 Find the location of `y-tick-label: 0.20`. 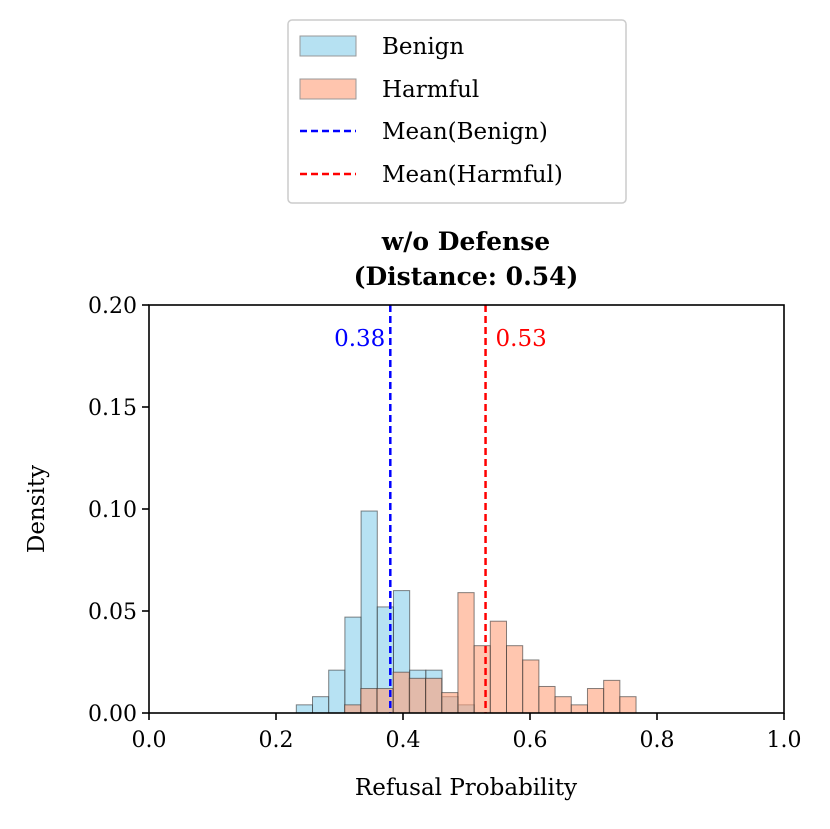

y-tick-label: 0.20 is located at coordinates (112, 306).